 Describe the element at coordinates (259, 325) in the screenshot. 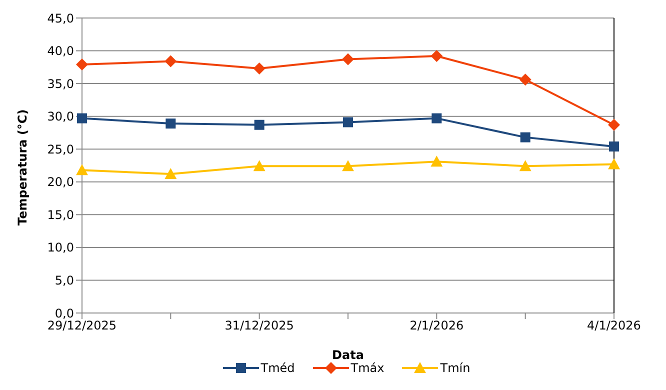

I see `x-tick-label: 31/12/2025` at that location.